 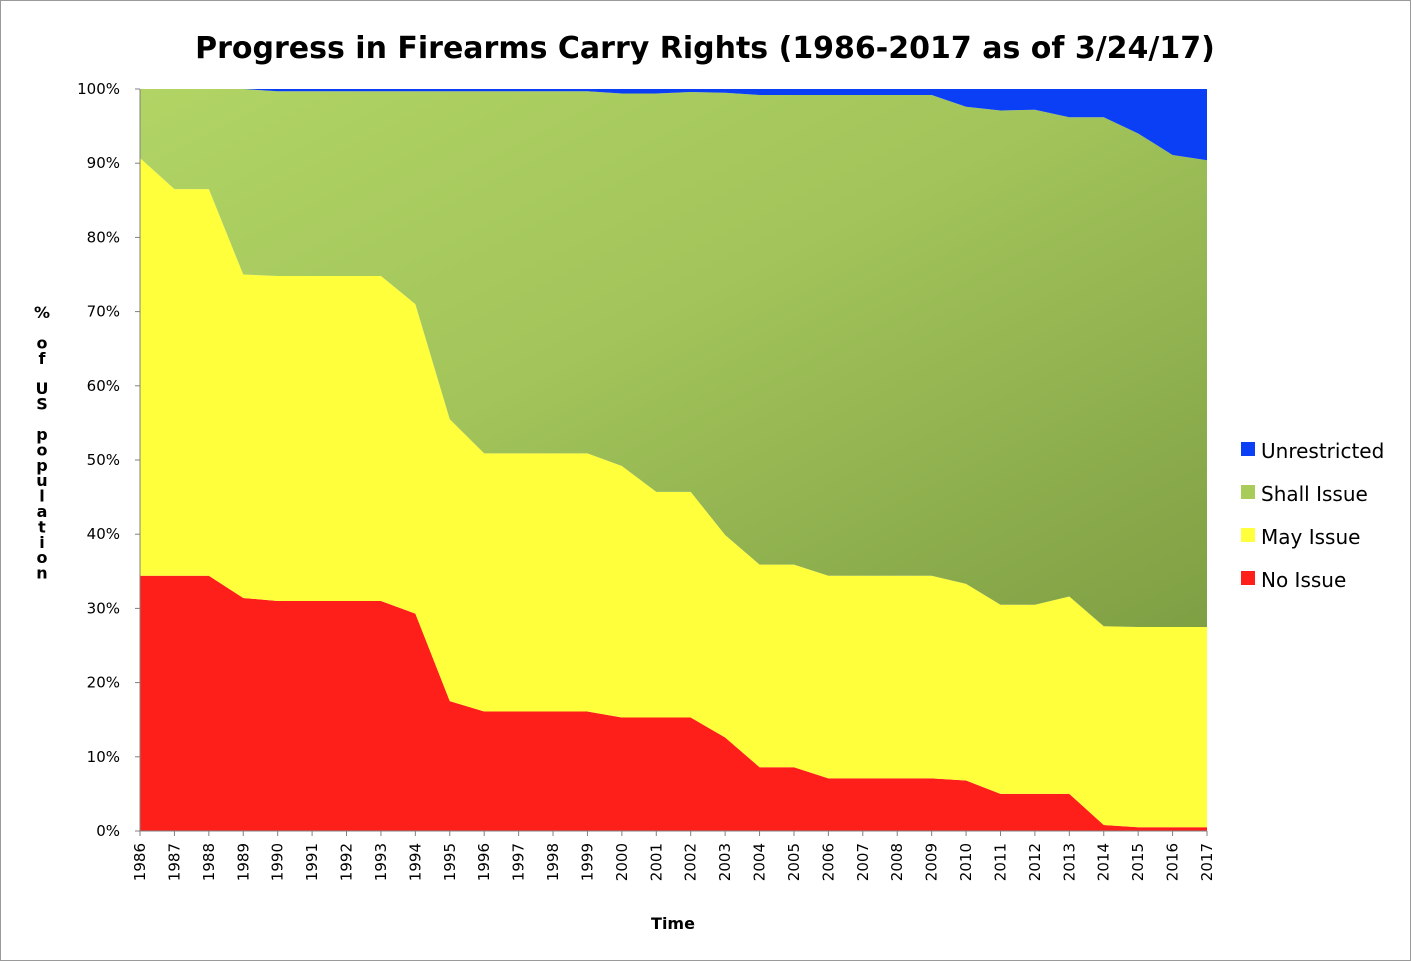 I want to click on legend-label: Unrestricted, so click(x=1322, y=451).